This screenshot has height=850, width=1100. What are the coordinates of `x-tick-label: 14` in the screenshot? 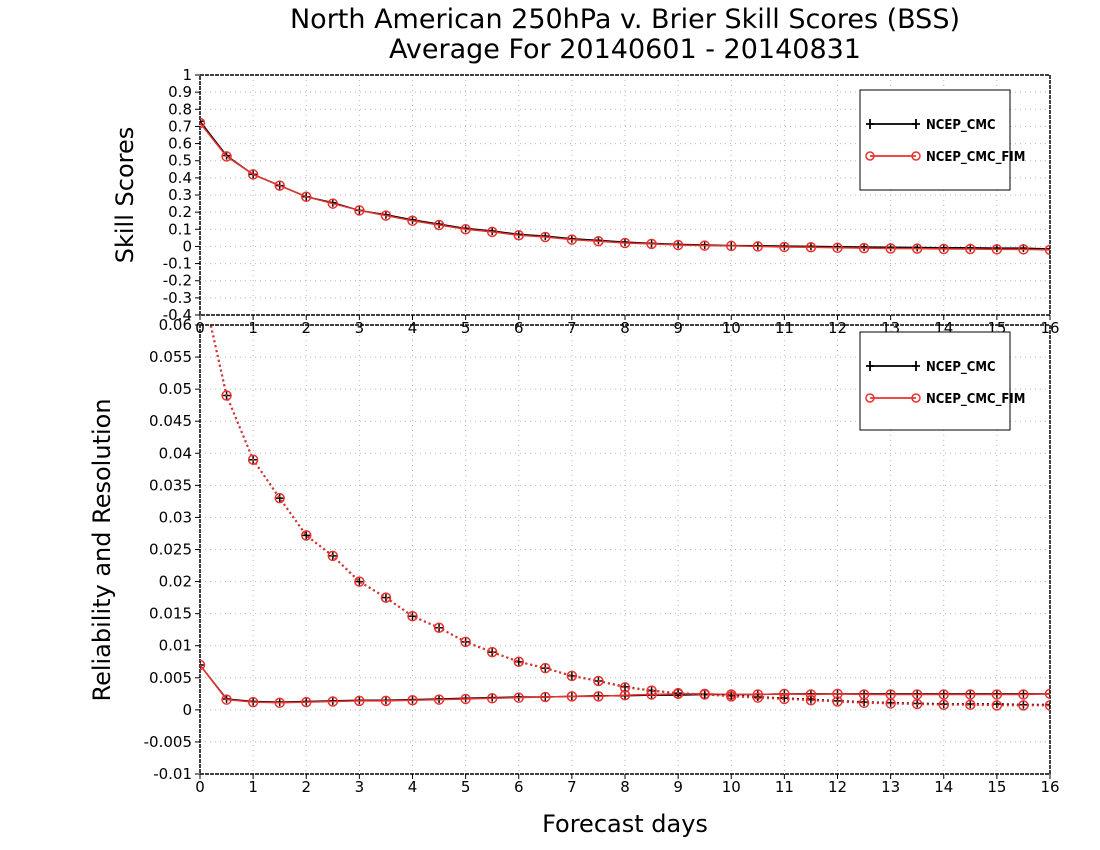 It's located at (943, 787).